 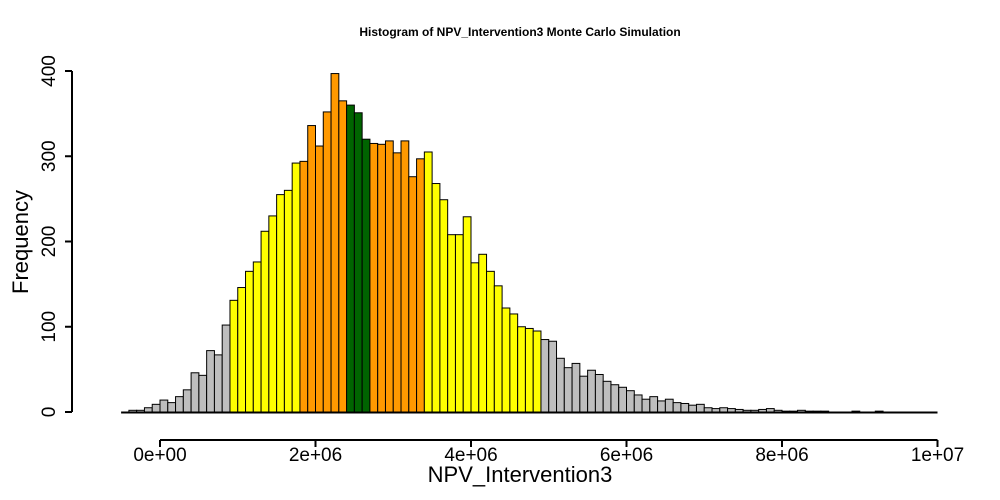 I want to click on y-tick-label: 100, so click(x=49, y=327).